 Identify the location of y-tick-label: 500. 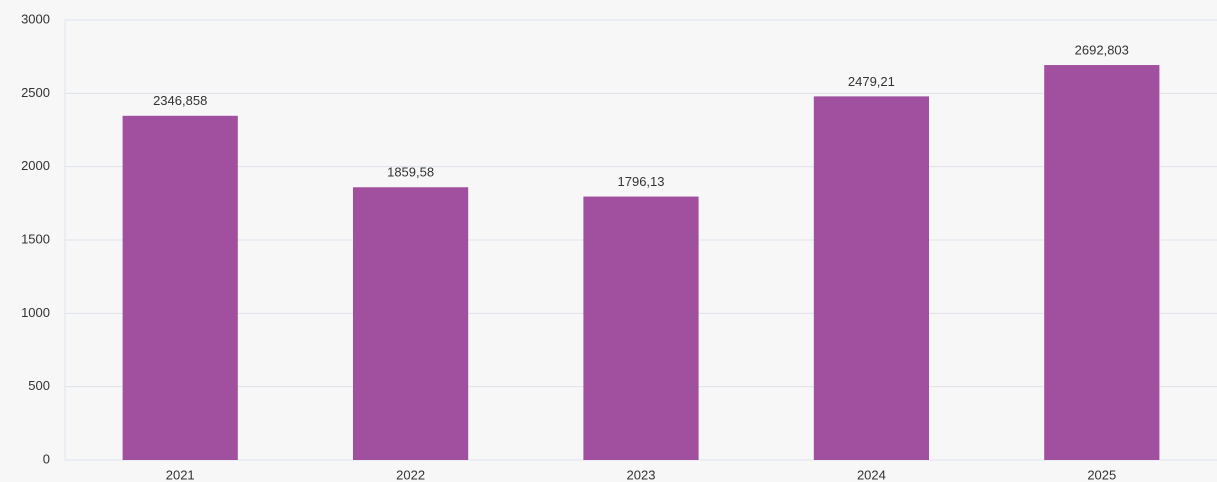
(39, 385).